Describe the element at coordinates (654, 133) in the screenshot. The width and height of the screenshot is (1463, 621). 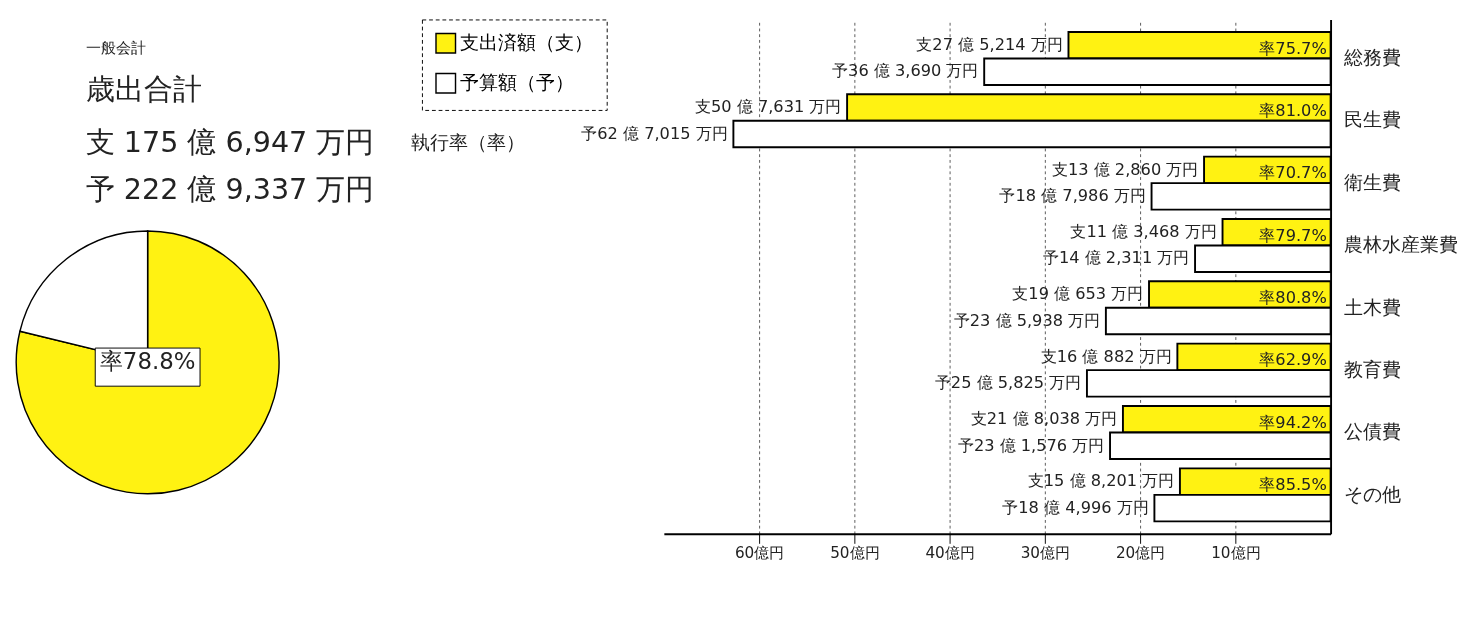
I see `data-label: 予62 億 7,015 万円` at that location.